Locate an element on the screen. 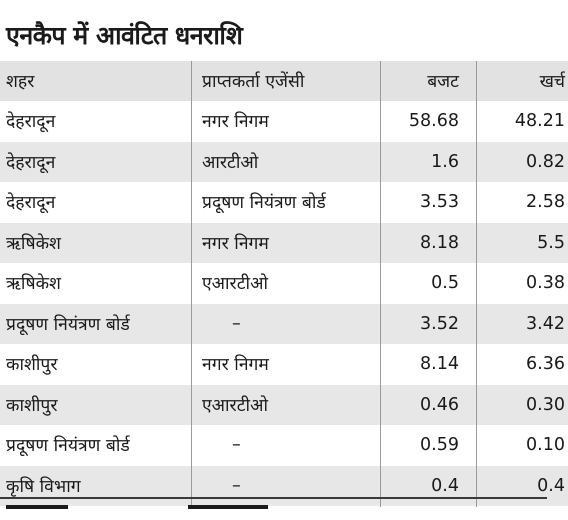 The height and width of the screenshot is (520, 568). table-header-row: शहर प्राप्तकर्ता एजेंसी बजट खर्च is located at coordinates (284, 81).